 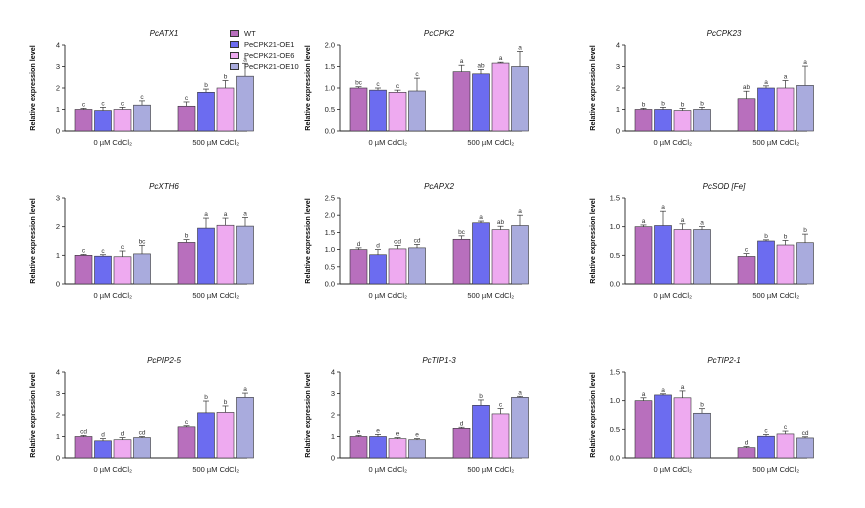 What do you see at coordinates (747, 87) in the screenshot?
I see `significance-letter: ab` at bounding box center [747, 87].